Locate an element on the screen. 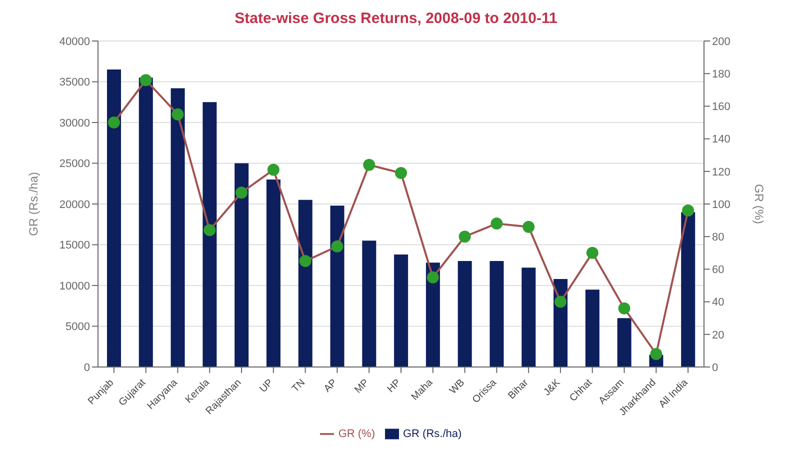 The image size is (792, 464). y-tick-label: 0 is located at coordinates (87, 368).